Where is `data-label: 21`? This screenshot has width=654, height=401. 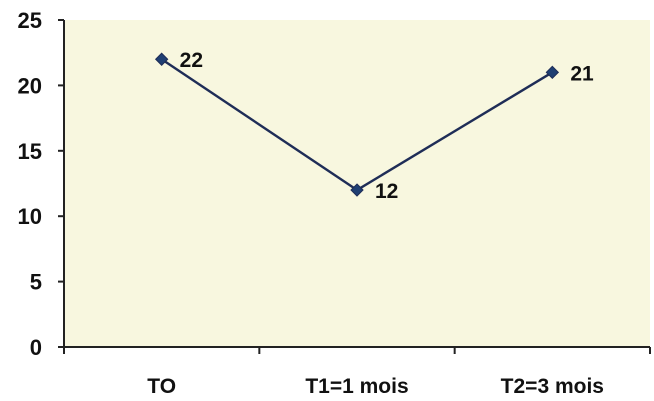 data-label: 21 is located at coordinates (582, 73).